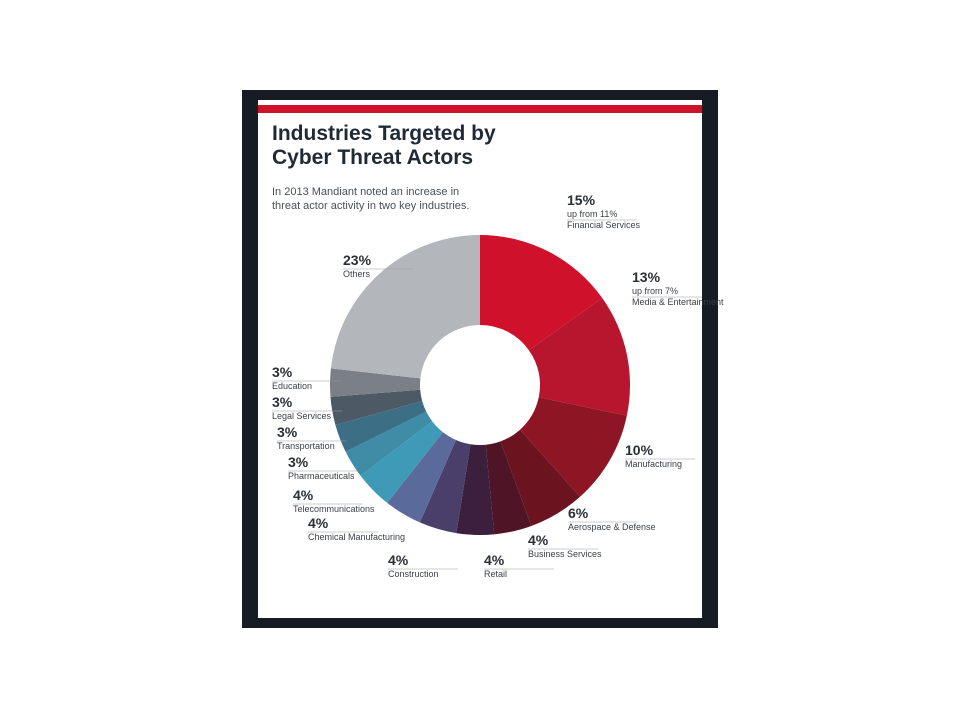 The image size is (960, 720). I want to click on category-label: Manufacturing, so click(653, 464).